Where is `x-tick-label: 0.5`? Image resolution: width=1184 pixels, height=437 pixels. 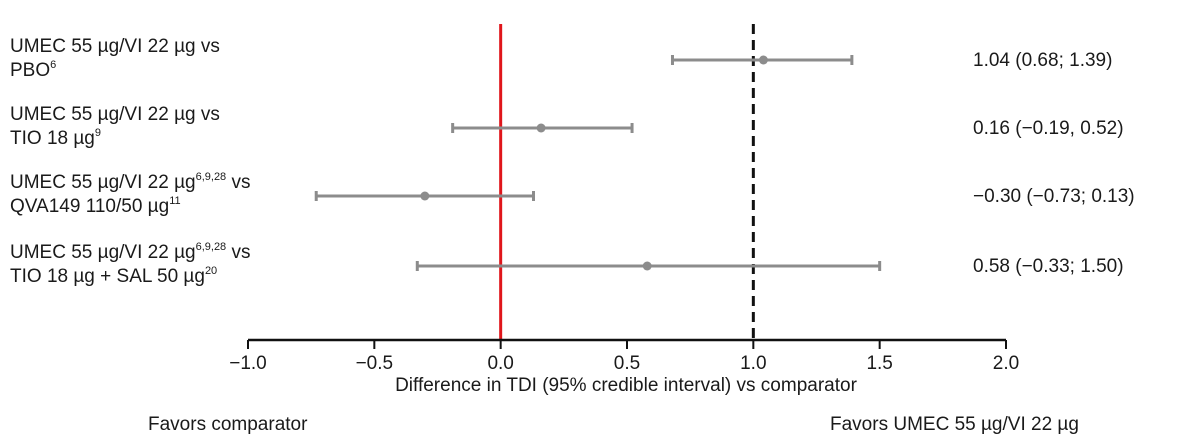
x-tick-label: 0.5 is located at coordinates (627, 363).